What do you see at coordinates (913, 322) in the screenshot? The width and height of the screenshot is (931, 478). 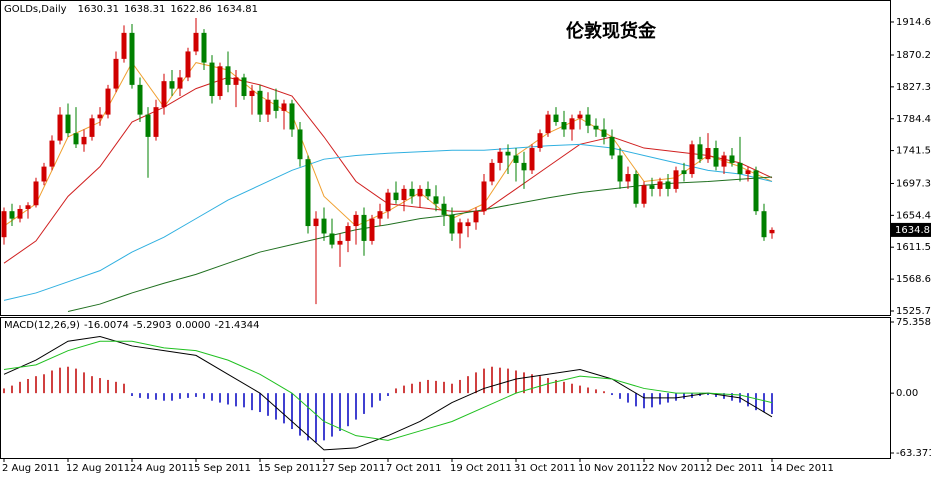 I see `y-tick-label: 75.3584` at bounding box center [913, 322].